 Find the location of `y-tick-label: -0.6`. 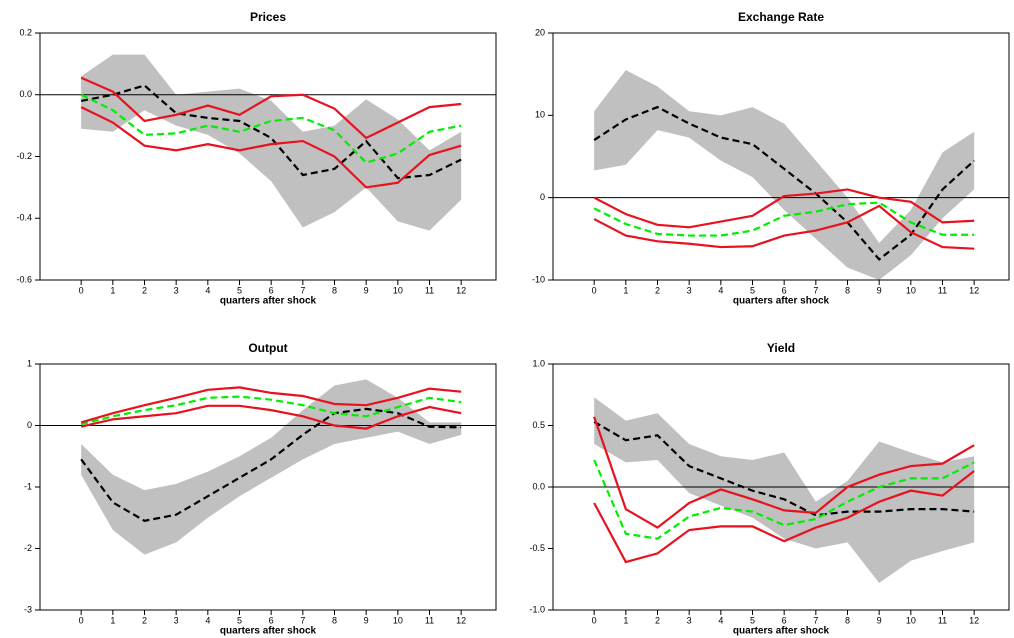

y-tick-label: -0.6 is located at coordinates (24, 279).